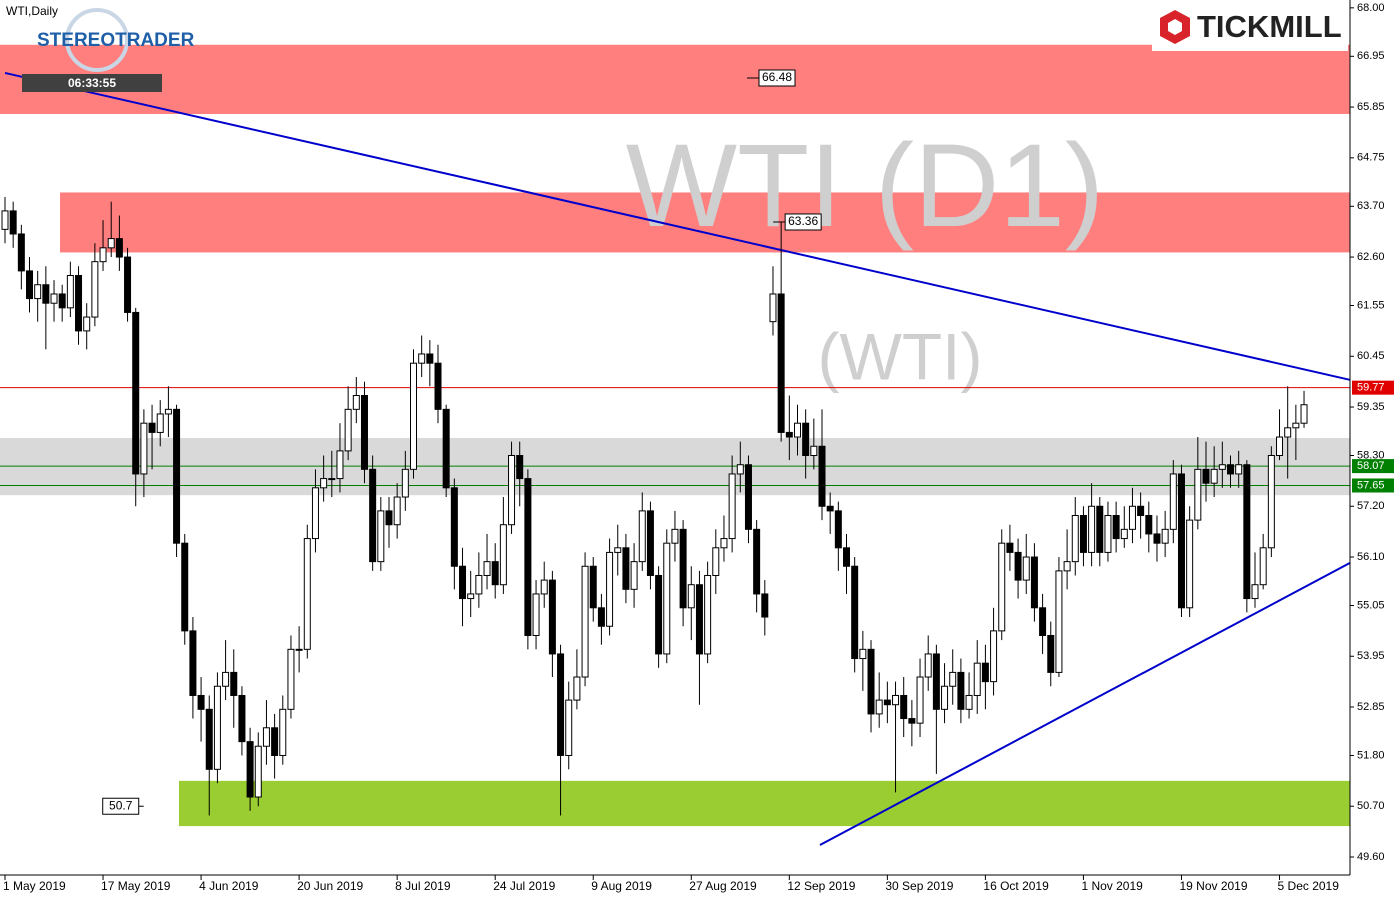  What do you see at coordinates (821, 886) in the screenshot?
I see `x-tick-label: 12 Sep 2019` at bounding box center [821, 886].